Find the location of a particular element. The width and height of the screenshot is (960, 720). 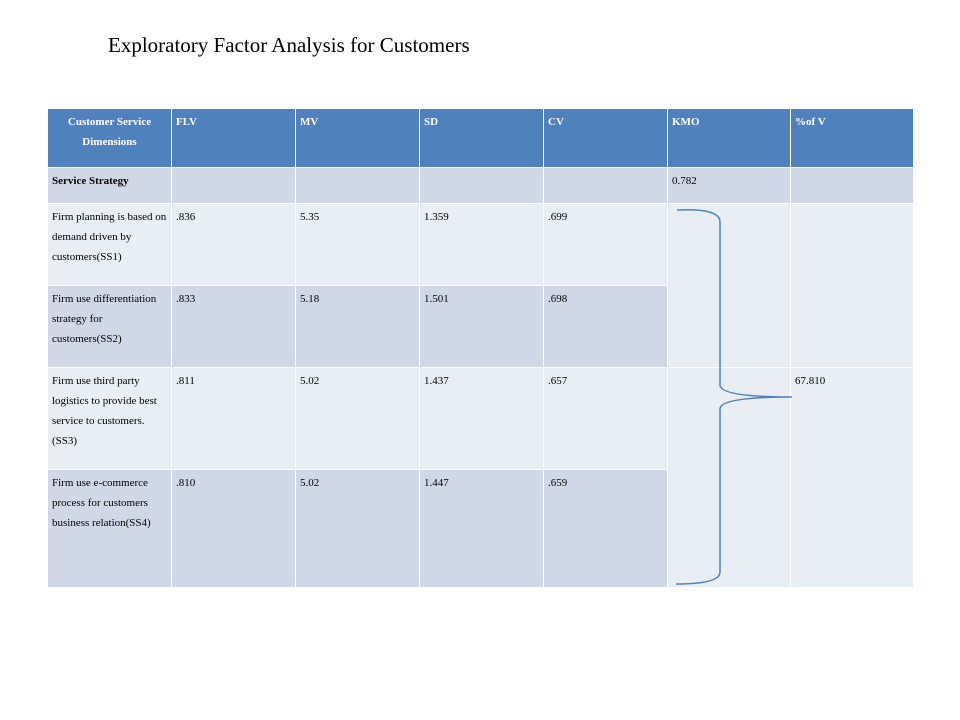

header-variance: %of V is located at coordinates (852, 138).